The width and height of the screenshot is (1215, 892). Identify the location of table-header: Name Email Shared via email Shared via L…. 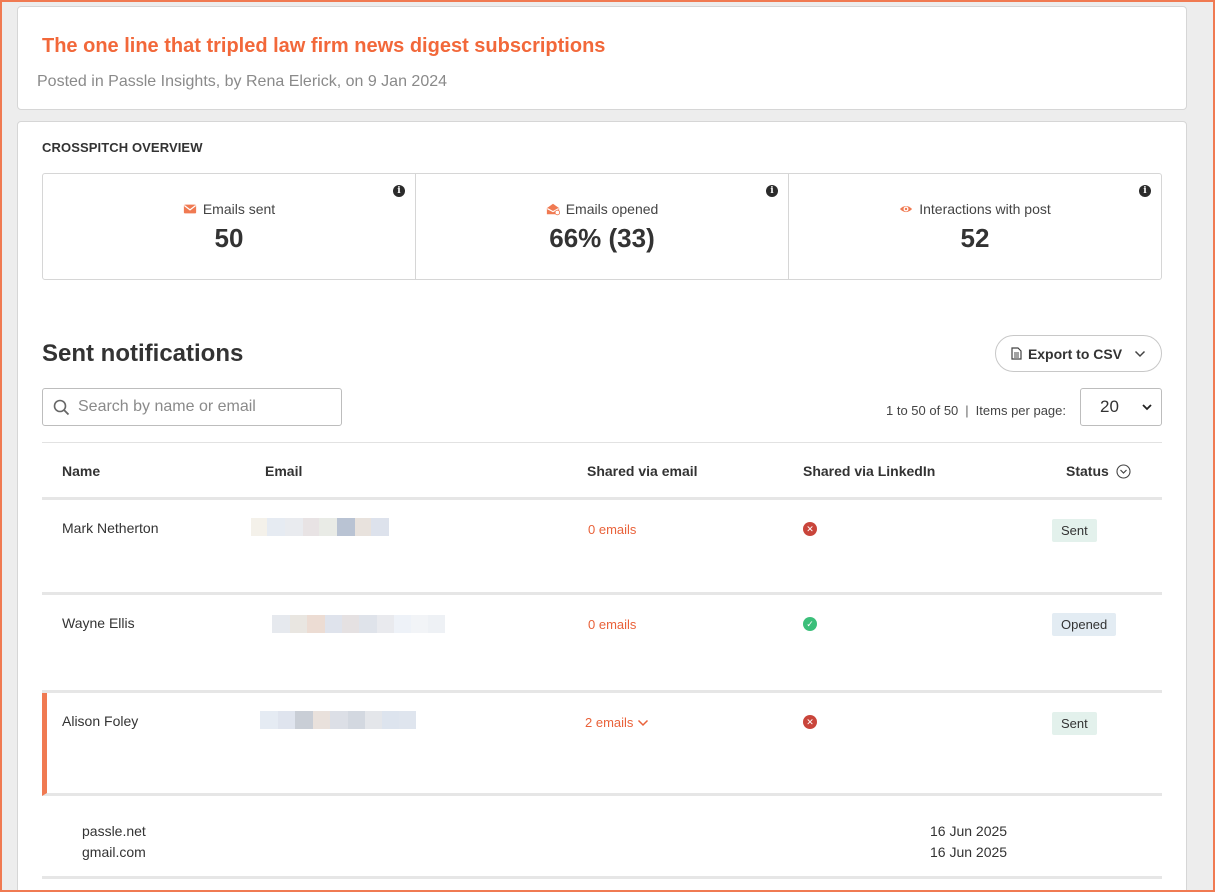
(602, 471).